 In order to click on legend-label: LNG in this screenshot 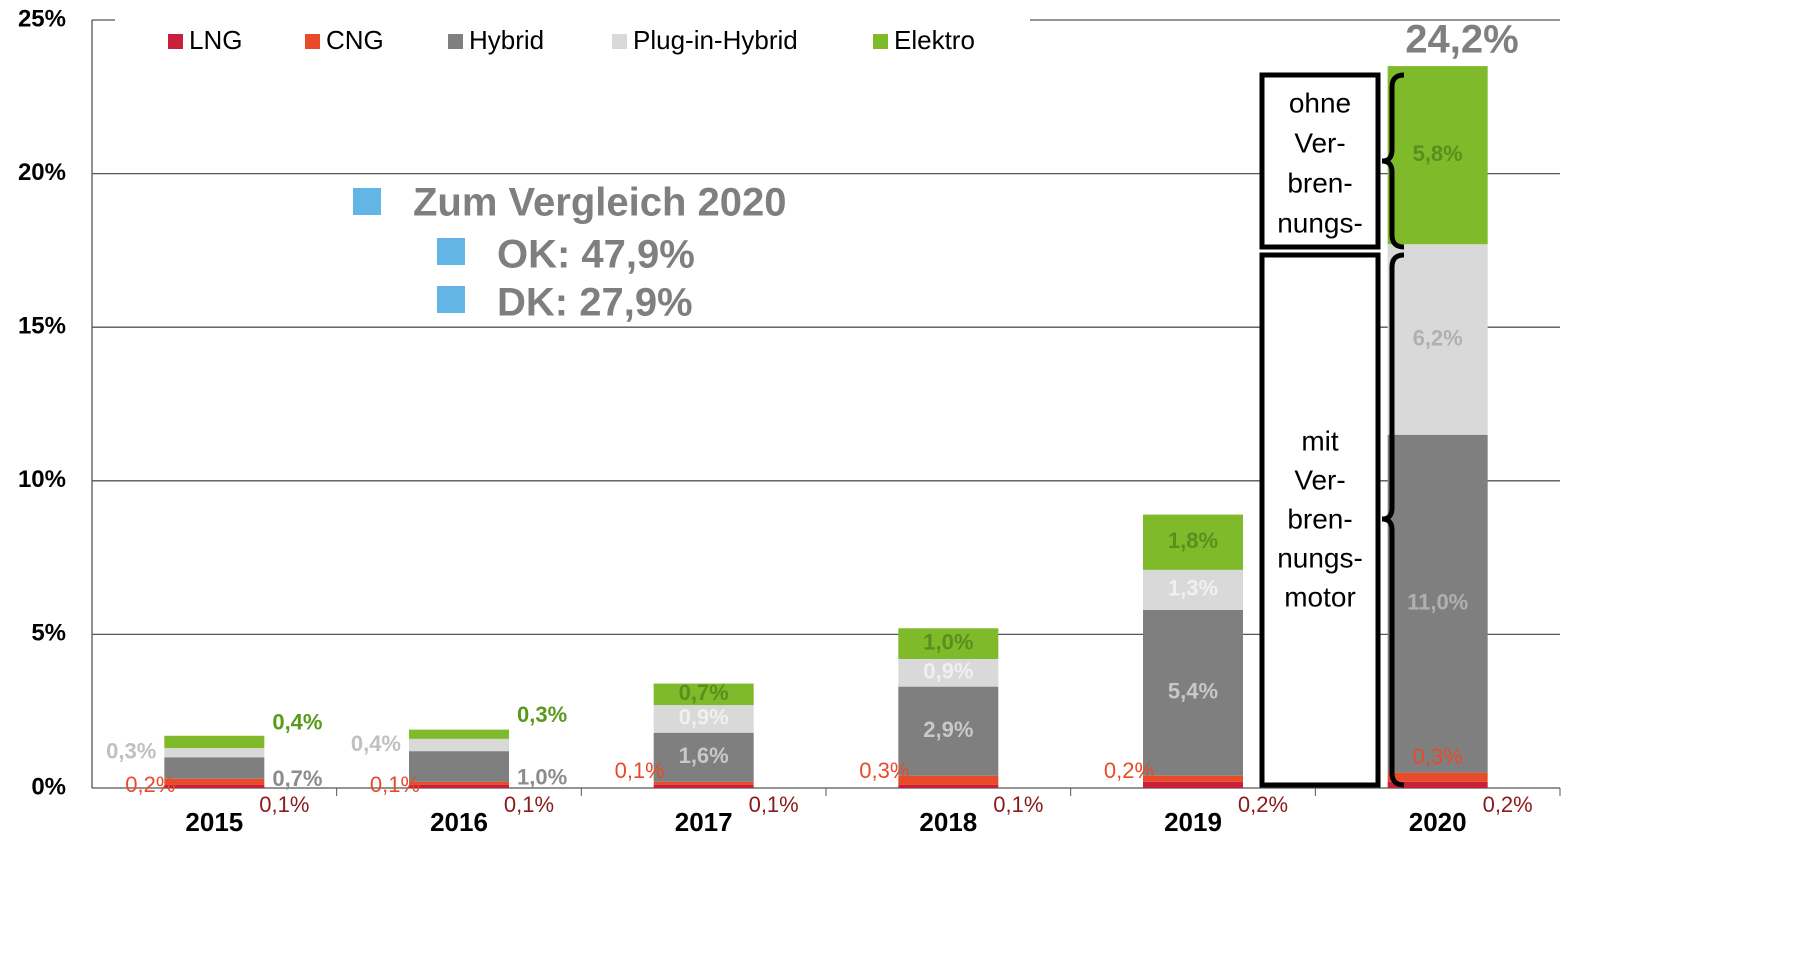, I will do `click(215, 40)`.